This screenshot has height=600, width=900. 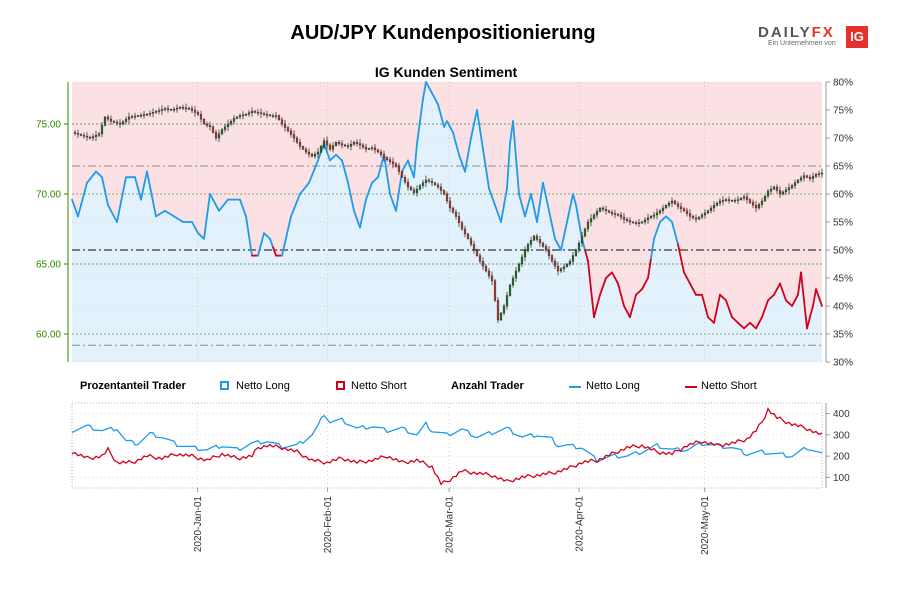 What do you see at coordinates (843, 363) in the screenshot?
I see `sentiment-axis-label: 30%` at bounding box center [843, 363].